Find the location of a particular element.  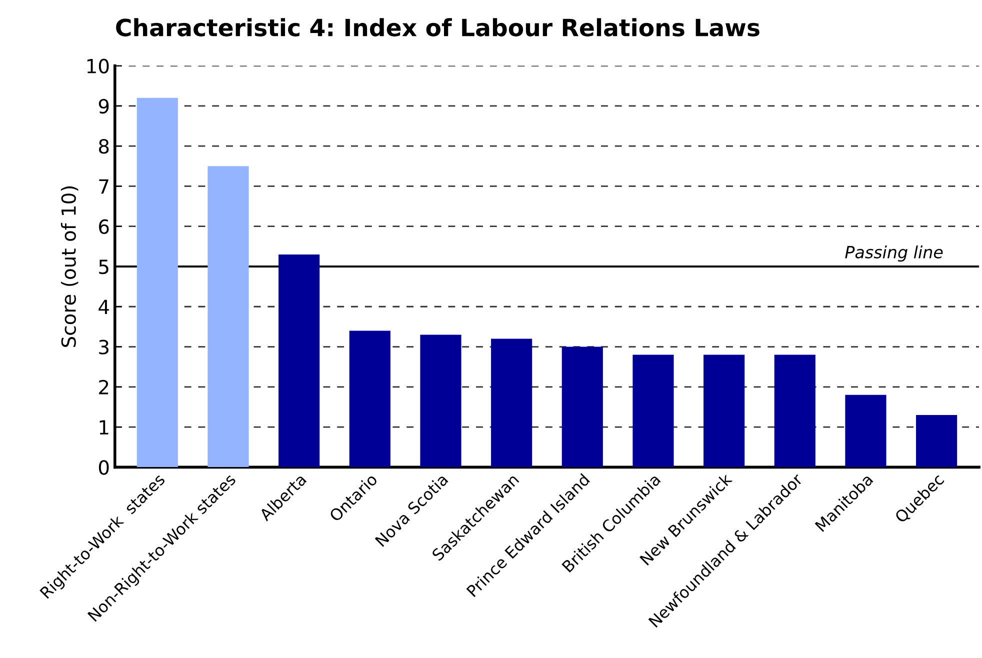

y-tick-label: 8 is located at coordinates (103, 146).